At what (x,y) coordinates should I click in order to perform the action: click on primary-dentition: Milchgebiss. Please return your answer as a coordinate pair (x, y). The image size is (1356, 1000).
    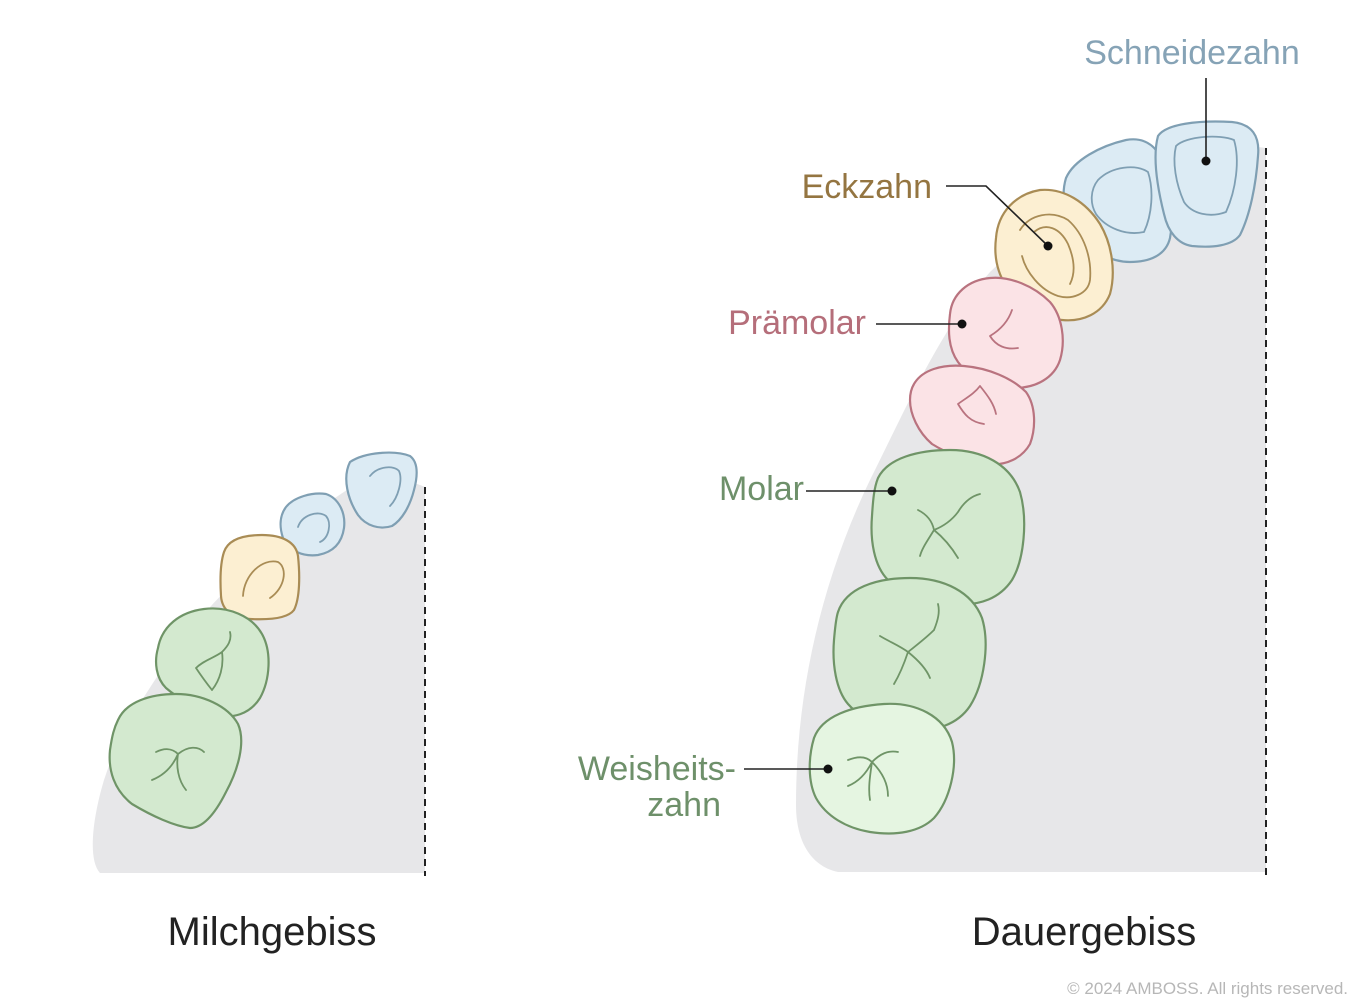
    Looking at the image, I should click on (259, 702).